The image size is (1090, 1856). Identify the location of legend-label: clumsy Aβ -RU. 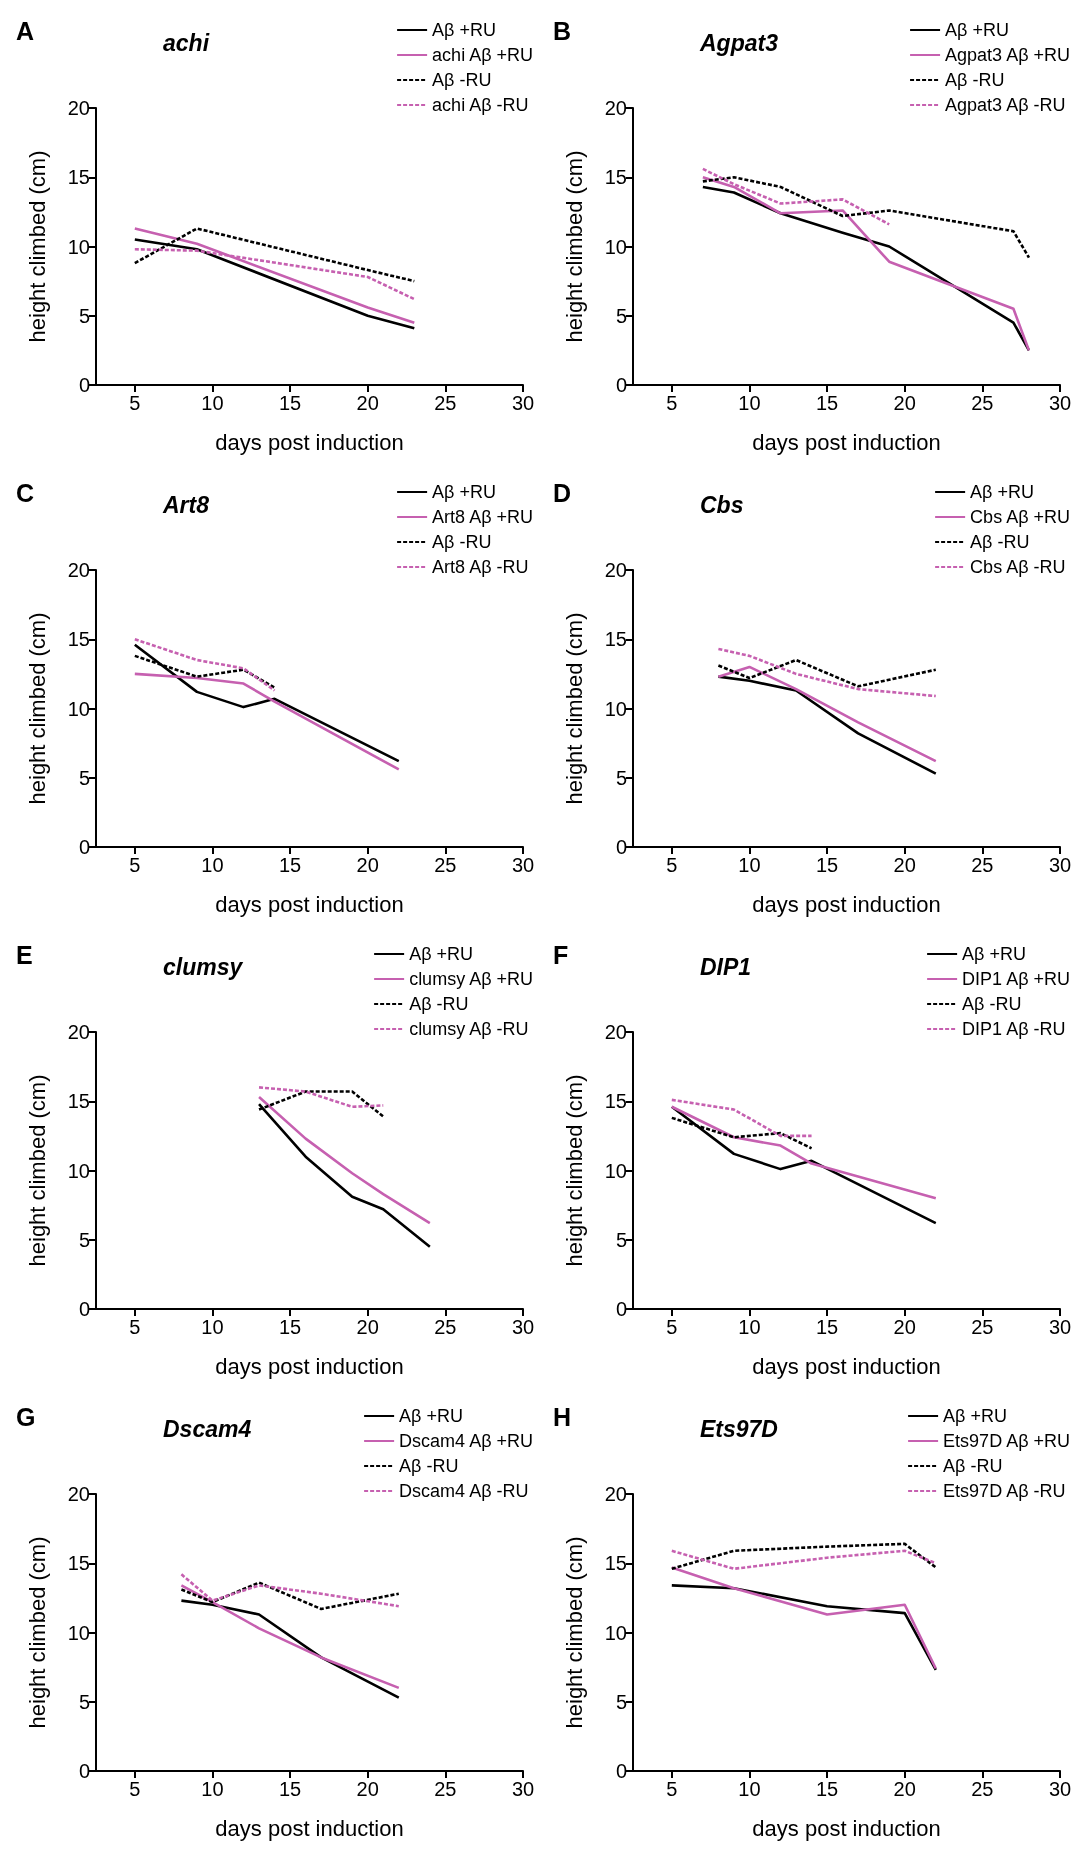
(469, 1029).